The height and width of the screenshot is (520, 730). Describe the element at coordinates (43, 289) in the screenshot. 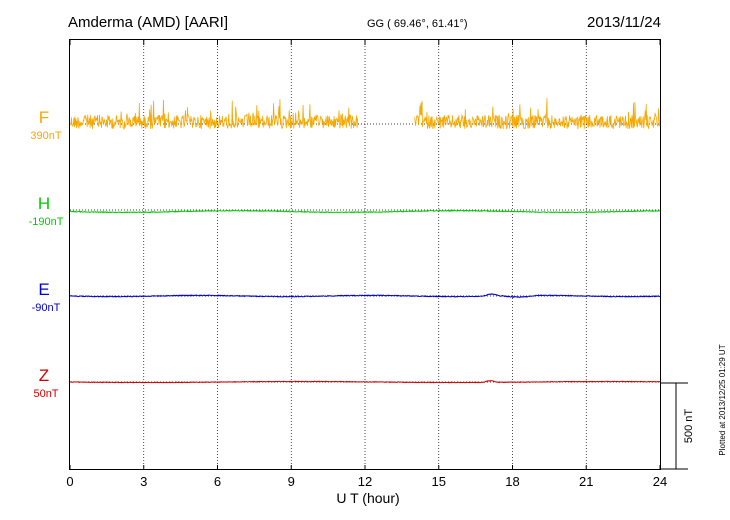

I see `series-name-e: E` at that location.